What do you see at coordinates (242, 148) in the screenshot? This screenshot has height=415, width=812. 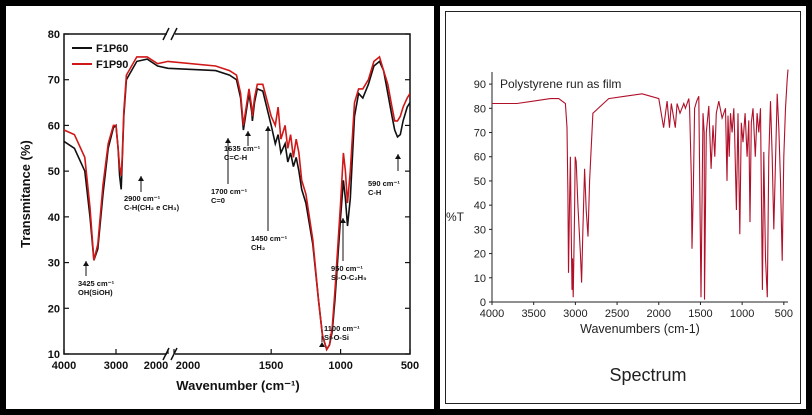 I see `annotation-label: 1635 cm⁻¹` at bounding box center [242, 148].